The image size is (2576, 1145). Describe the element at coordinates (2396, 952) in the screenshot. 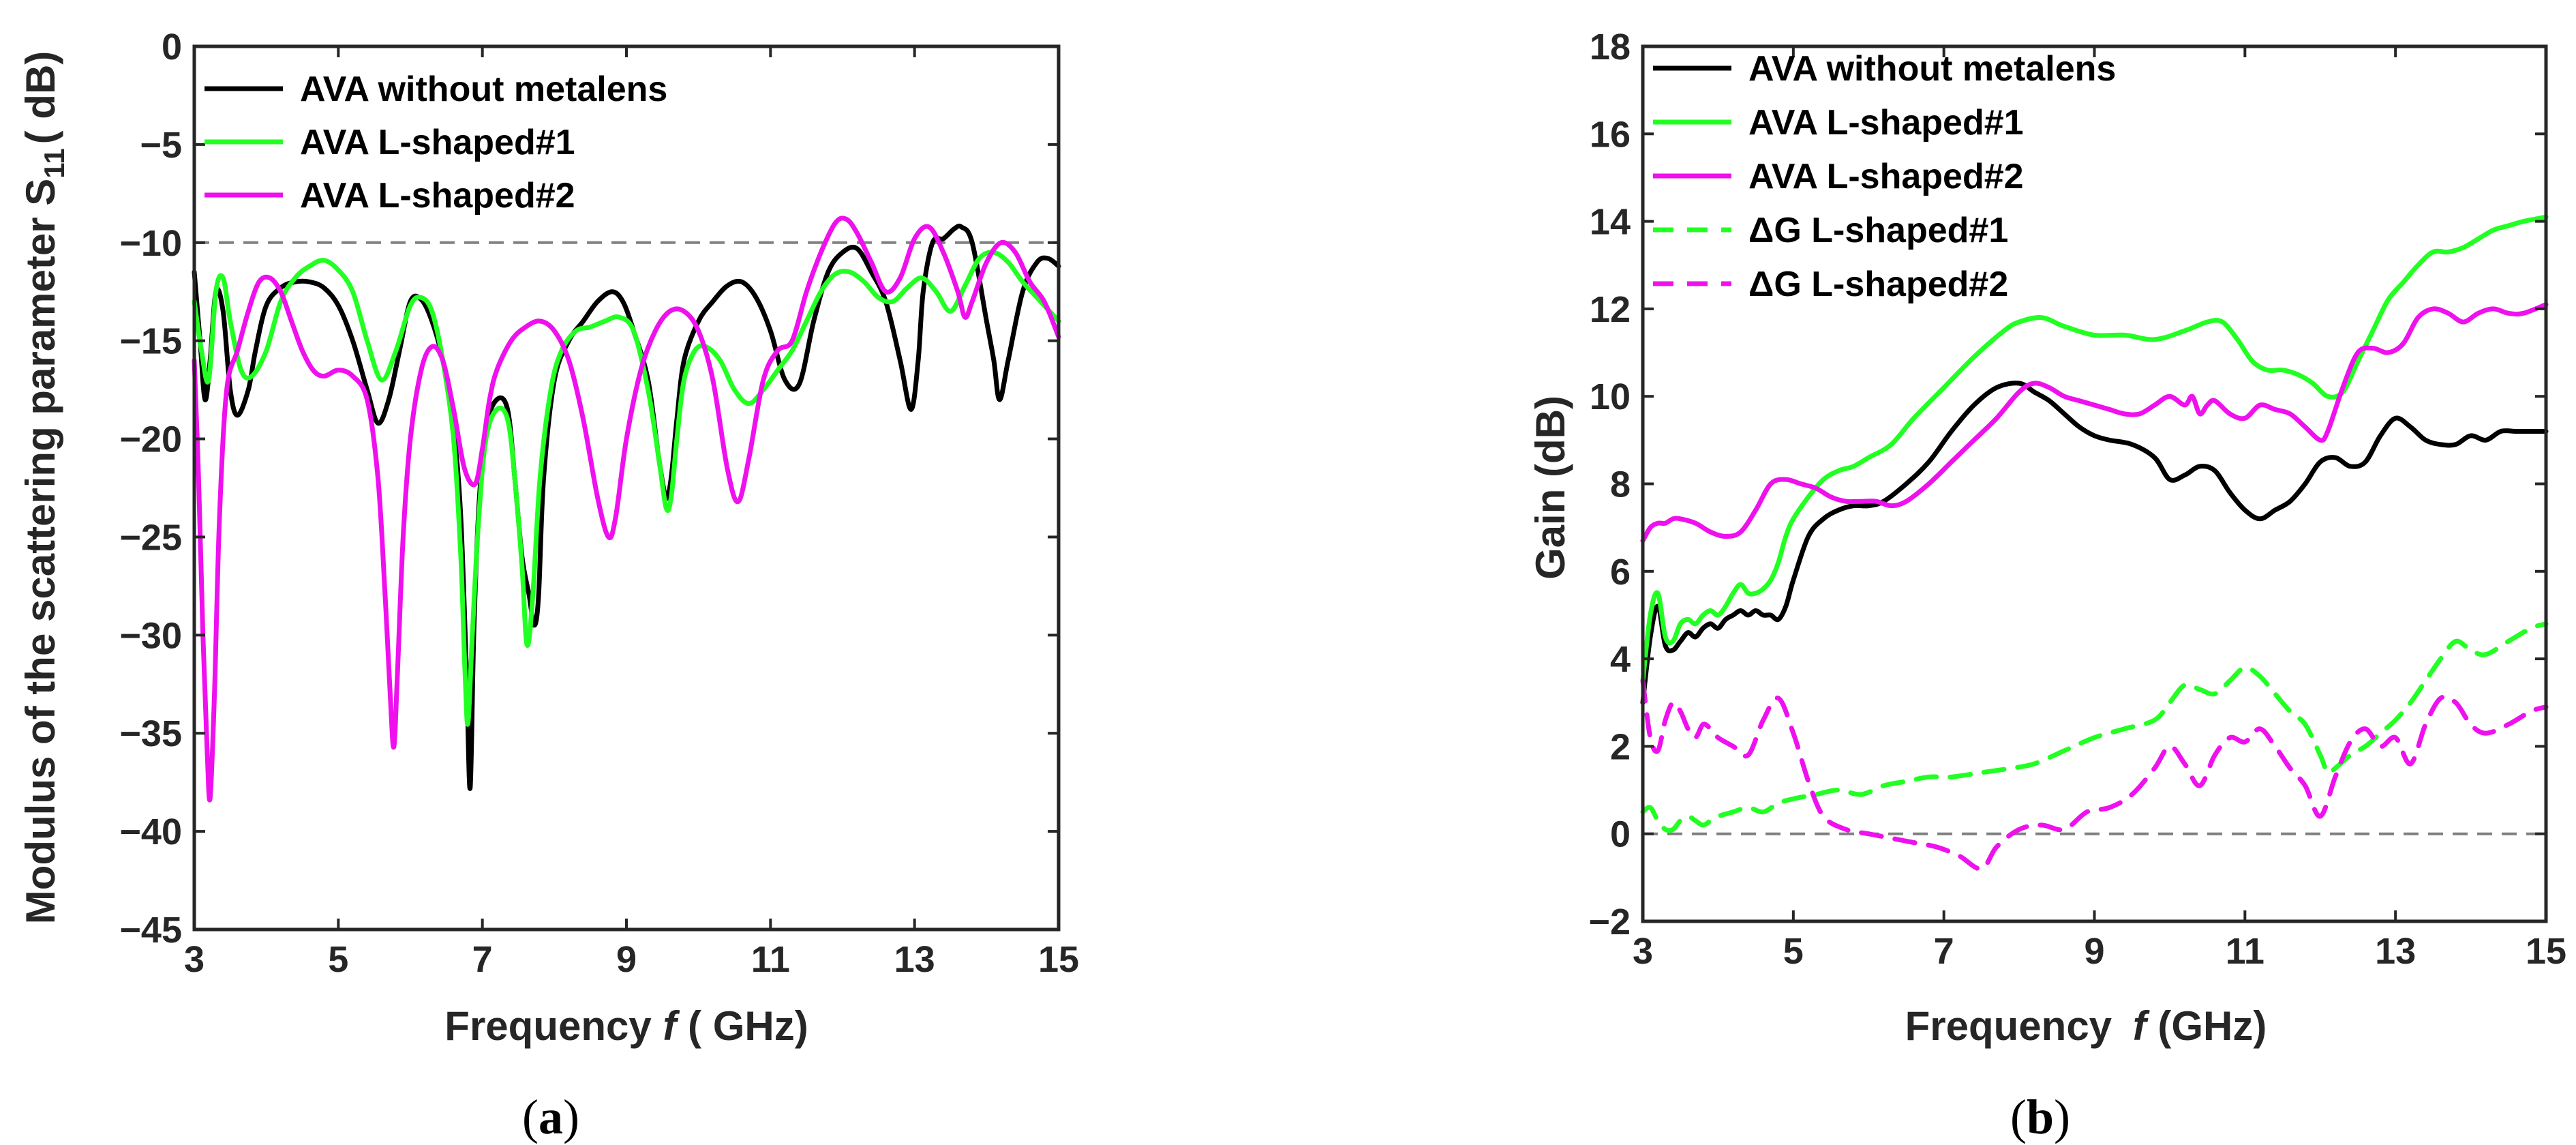

I see `panel-b-x-tick-label: 13` at that location.